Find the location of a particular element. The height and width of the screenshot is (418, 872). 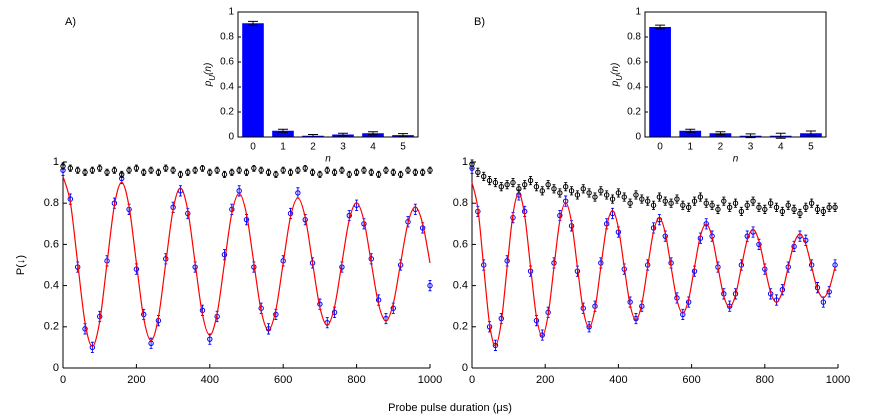

y-axis-label-part: p is located at coordinates (615, 83).